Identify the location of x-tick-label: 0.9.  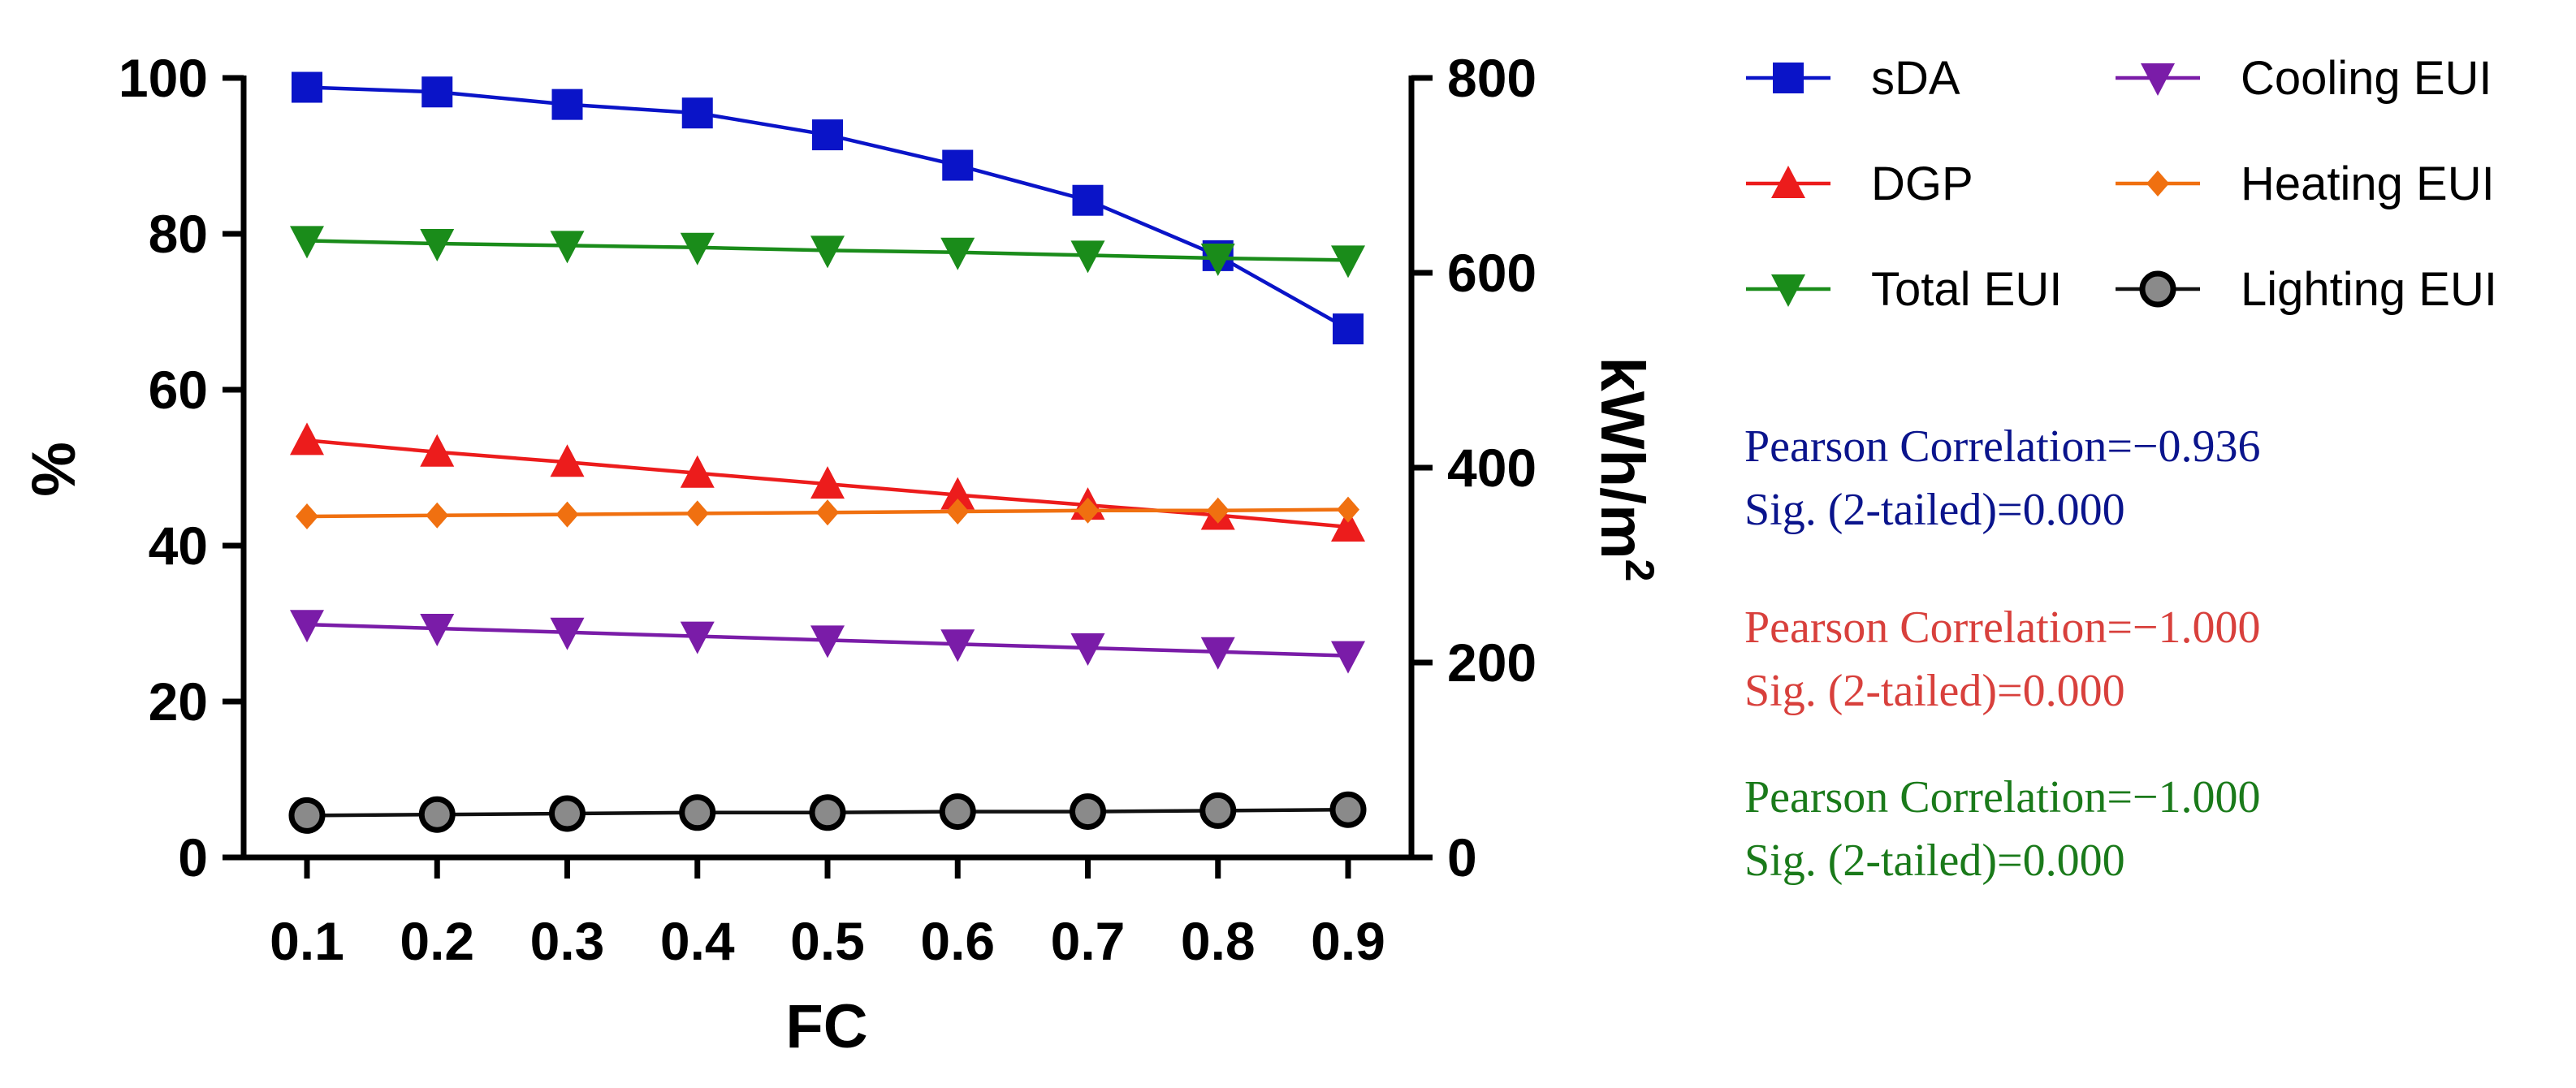
(1348, 941).